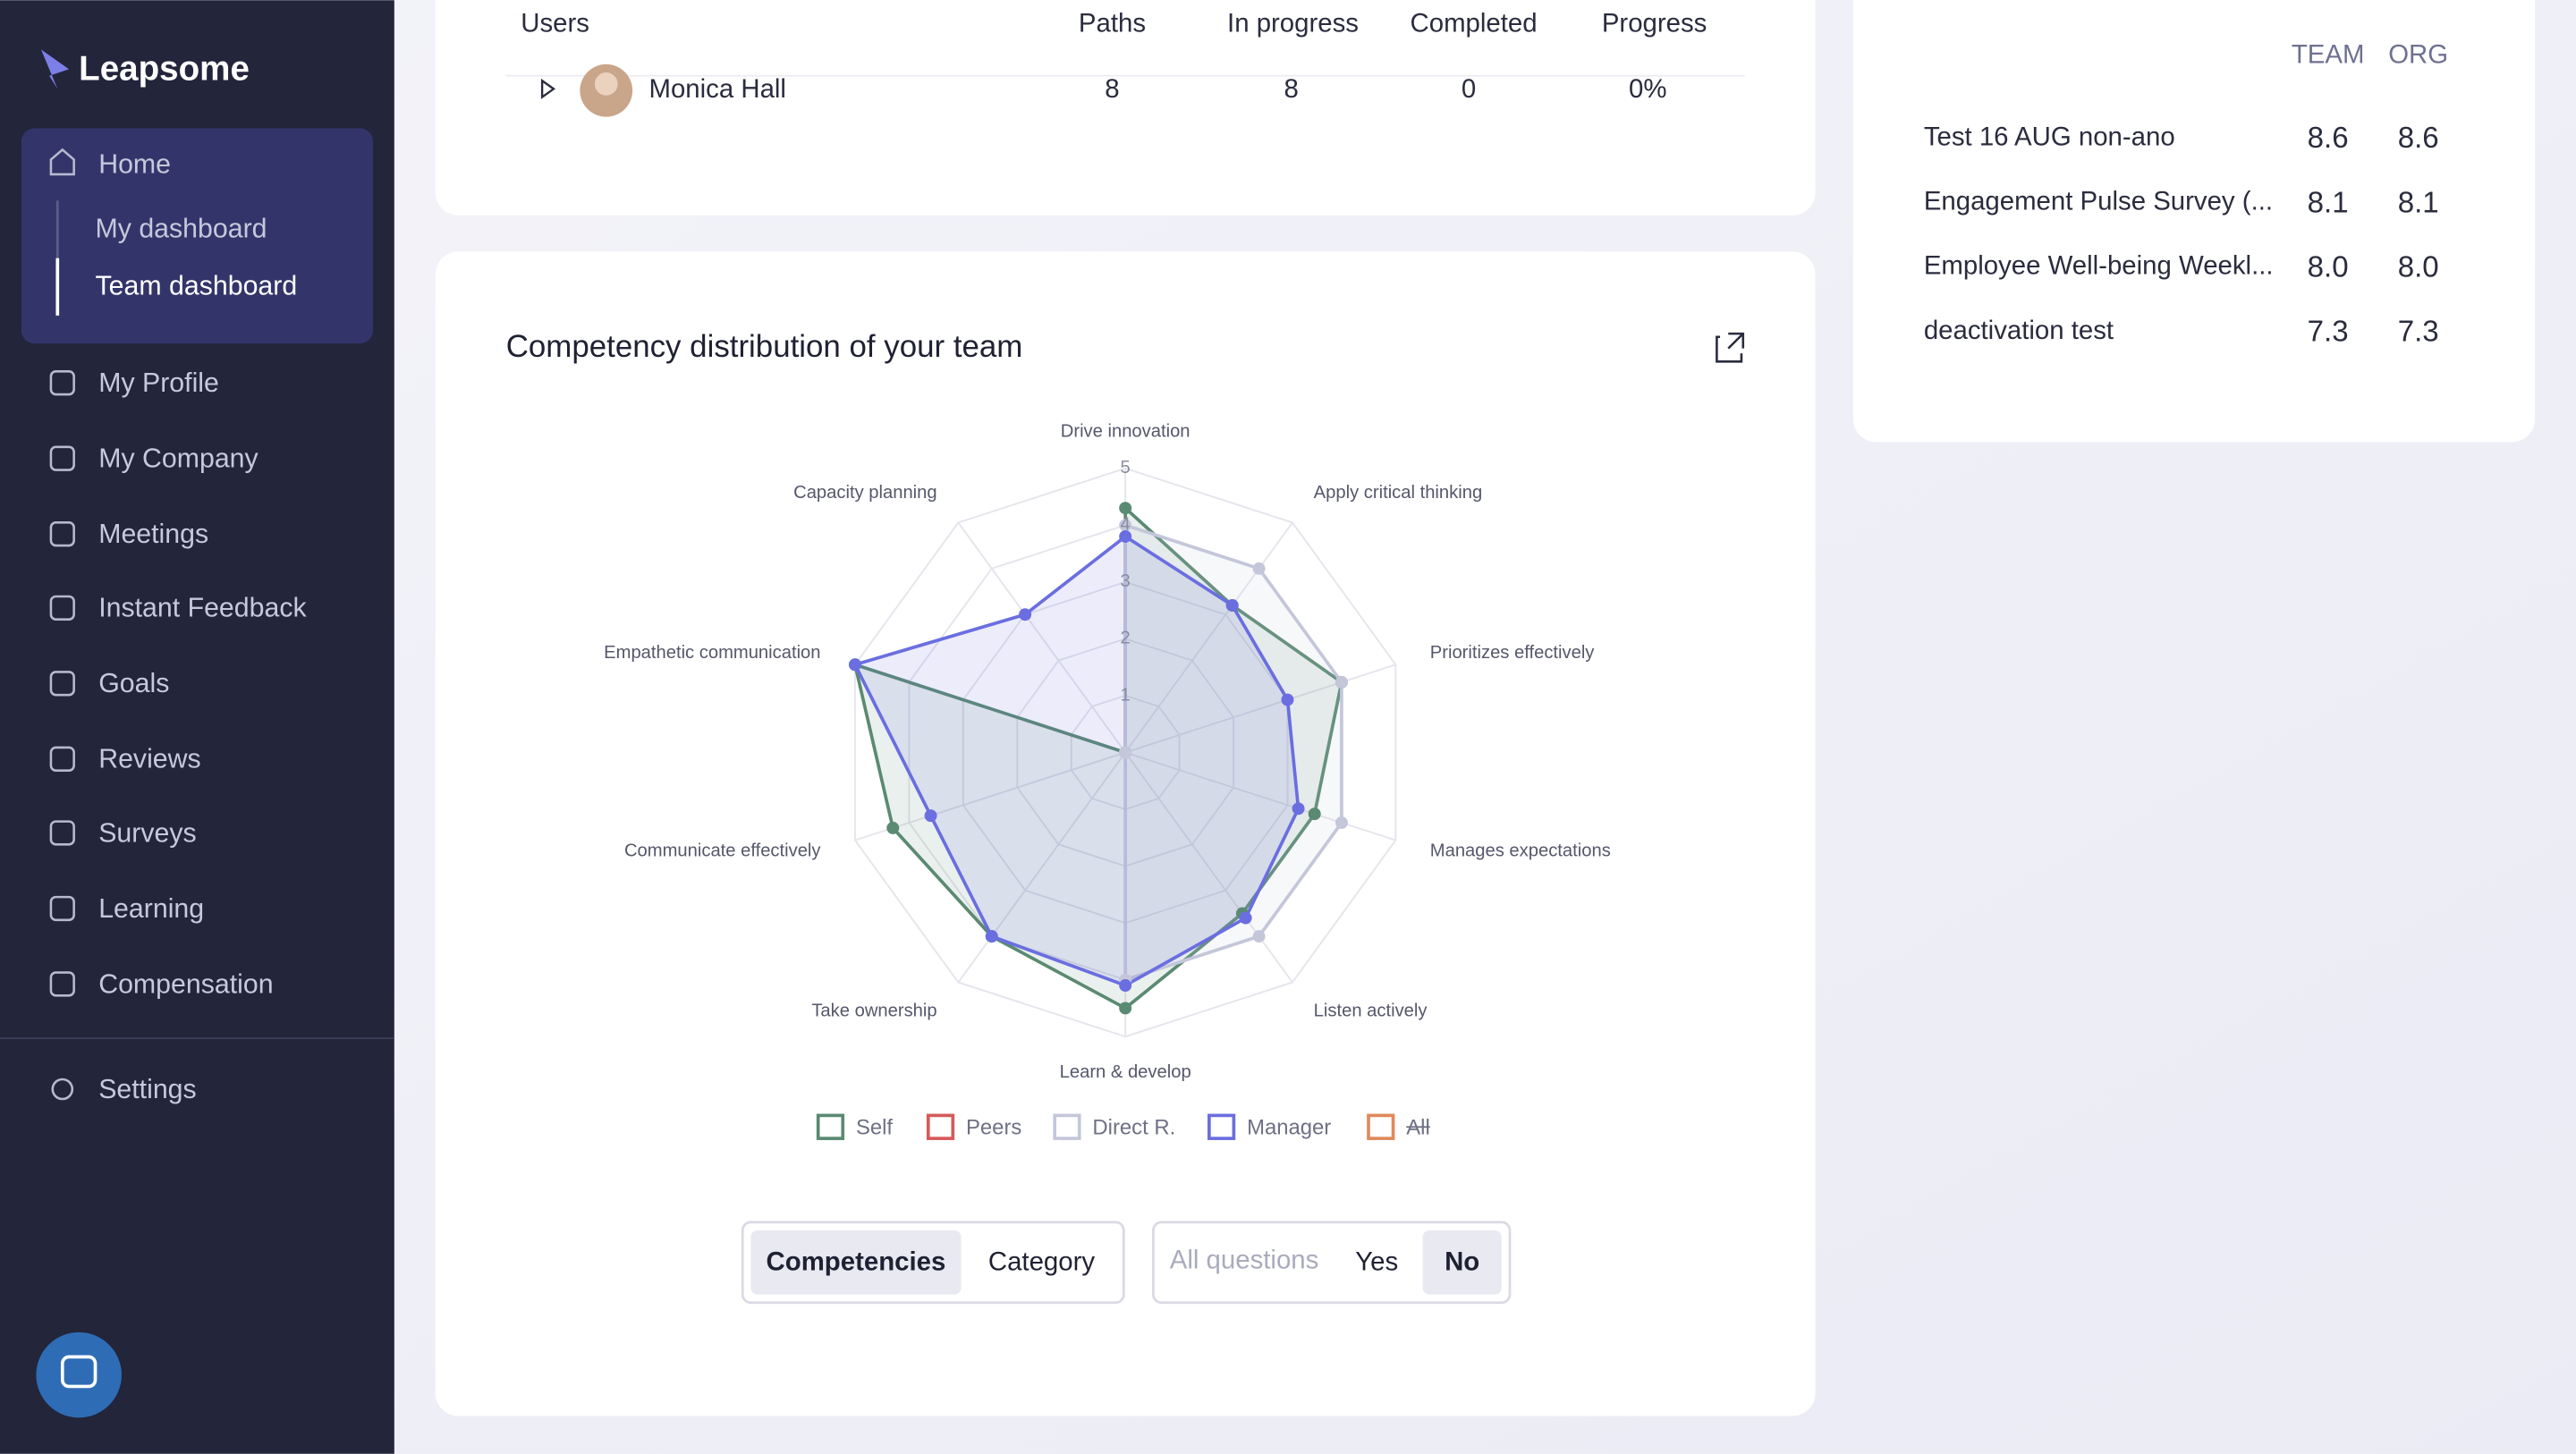 The height and width of the screenshot is (1454, 2576). Describe the element at coordinates (1520, 850) in the screenshot. I see `axis-label: Manages expectations` at that location.